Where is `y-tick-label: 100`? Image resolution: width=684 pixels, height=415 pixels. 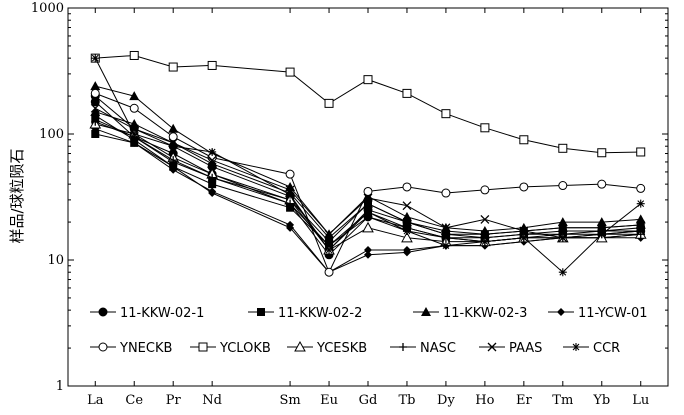
y-tick-label: 100 is located at coordinates (51, 134).